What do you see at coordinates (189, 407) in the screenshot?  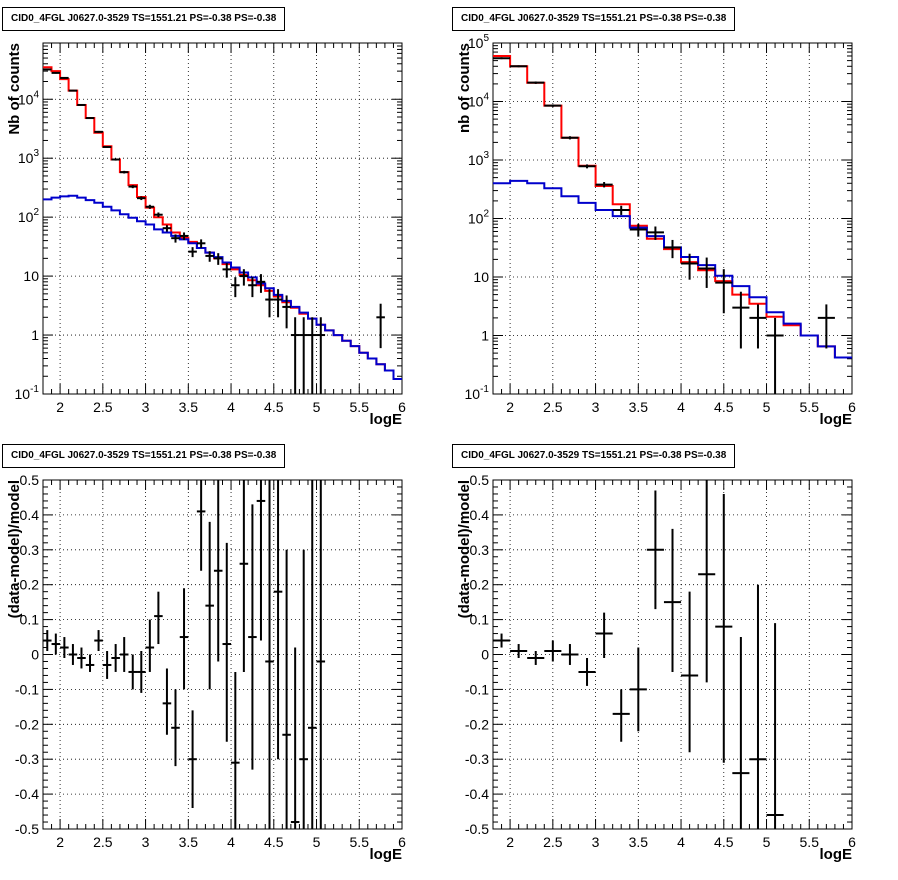 I see `x-tick-label: 3.5` at bounding box center [189, 407].